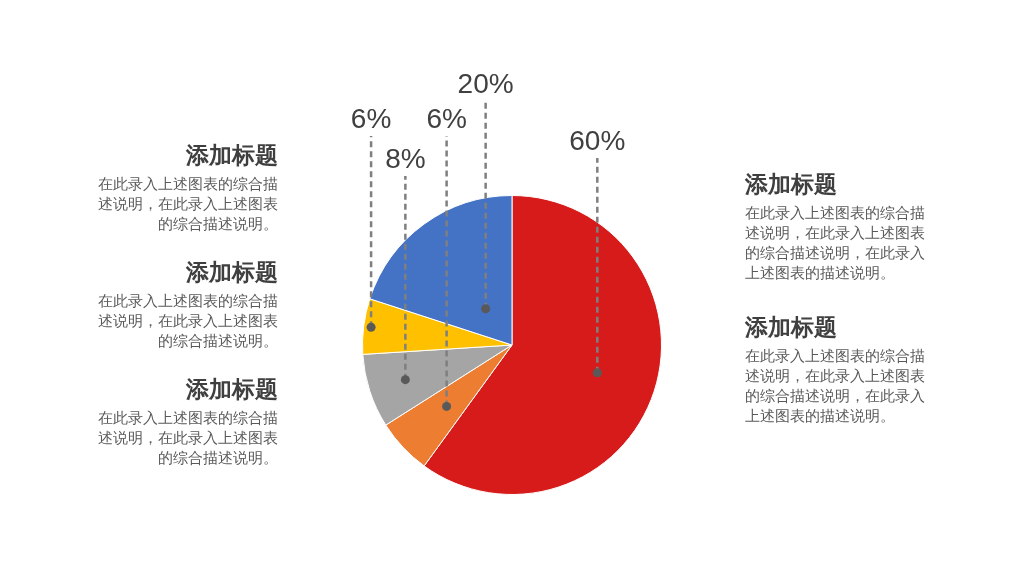  I want to click on data-label: 20%, so click(485, 83).